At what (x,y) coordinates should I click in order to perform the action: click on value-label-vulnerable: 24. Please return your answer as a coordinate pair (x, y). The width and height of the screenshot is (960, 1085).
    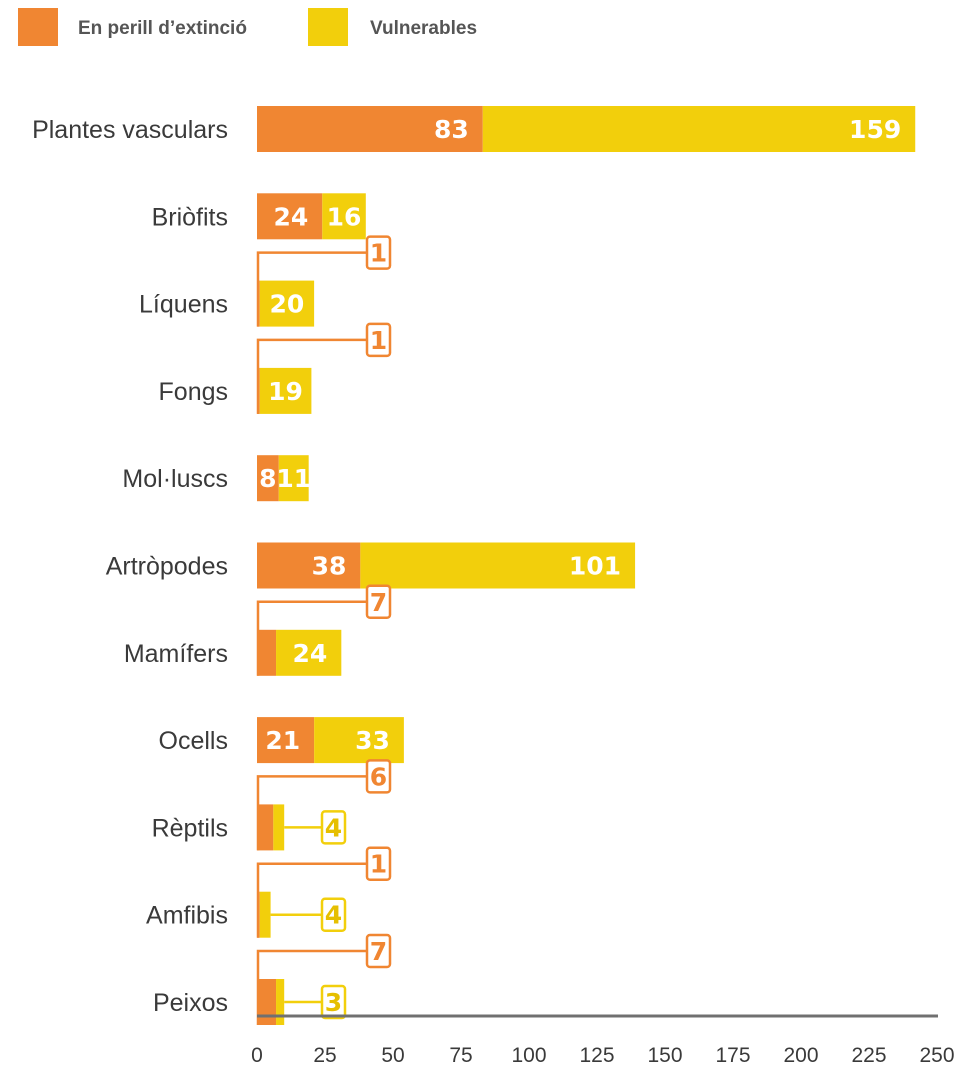
    Looking at the image, I should click on (310, 653).